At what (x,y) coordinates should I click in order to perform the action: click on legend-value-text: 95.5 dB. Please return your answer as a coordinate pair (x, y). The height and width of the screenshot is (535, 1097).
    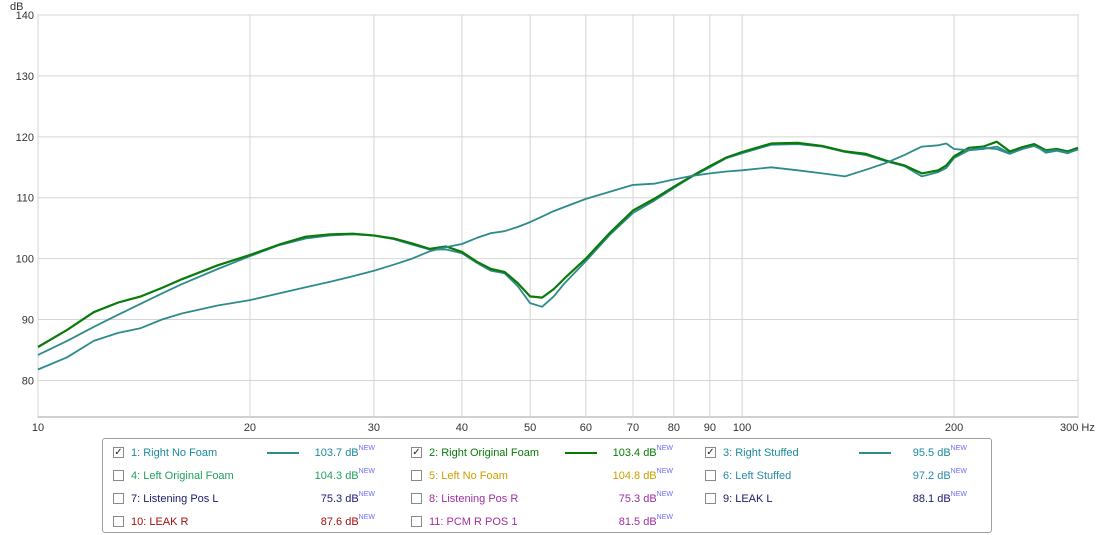
    Looking at the image, I should click on (931, 453).